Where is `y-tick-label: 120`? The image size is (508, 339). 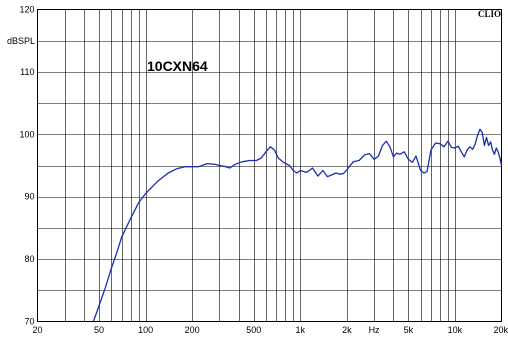
y-tick-label: 120 is located at coordinates (26, 10).